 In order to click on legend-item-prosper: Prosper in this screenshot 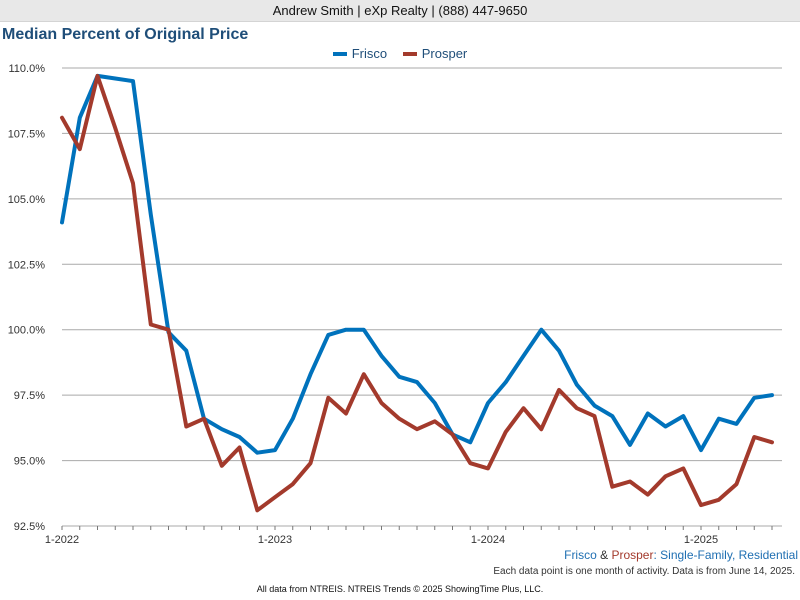, I will do `click(435, 53)`.